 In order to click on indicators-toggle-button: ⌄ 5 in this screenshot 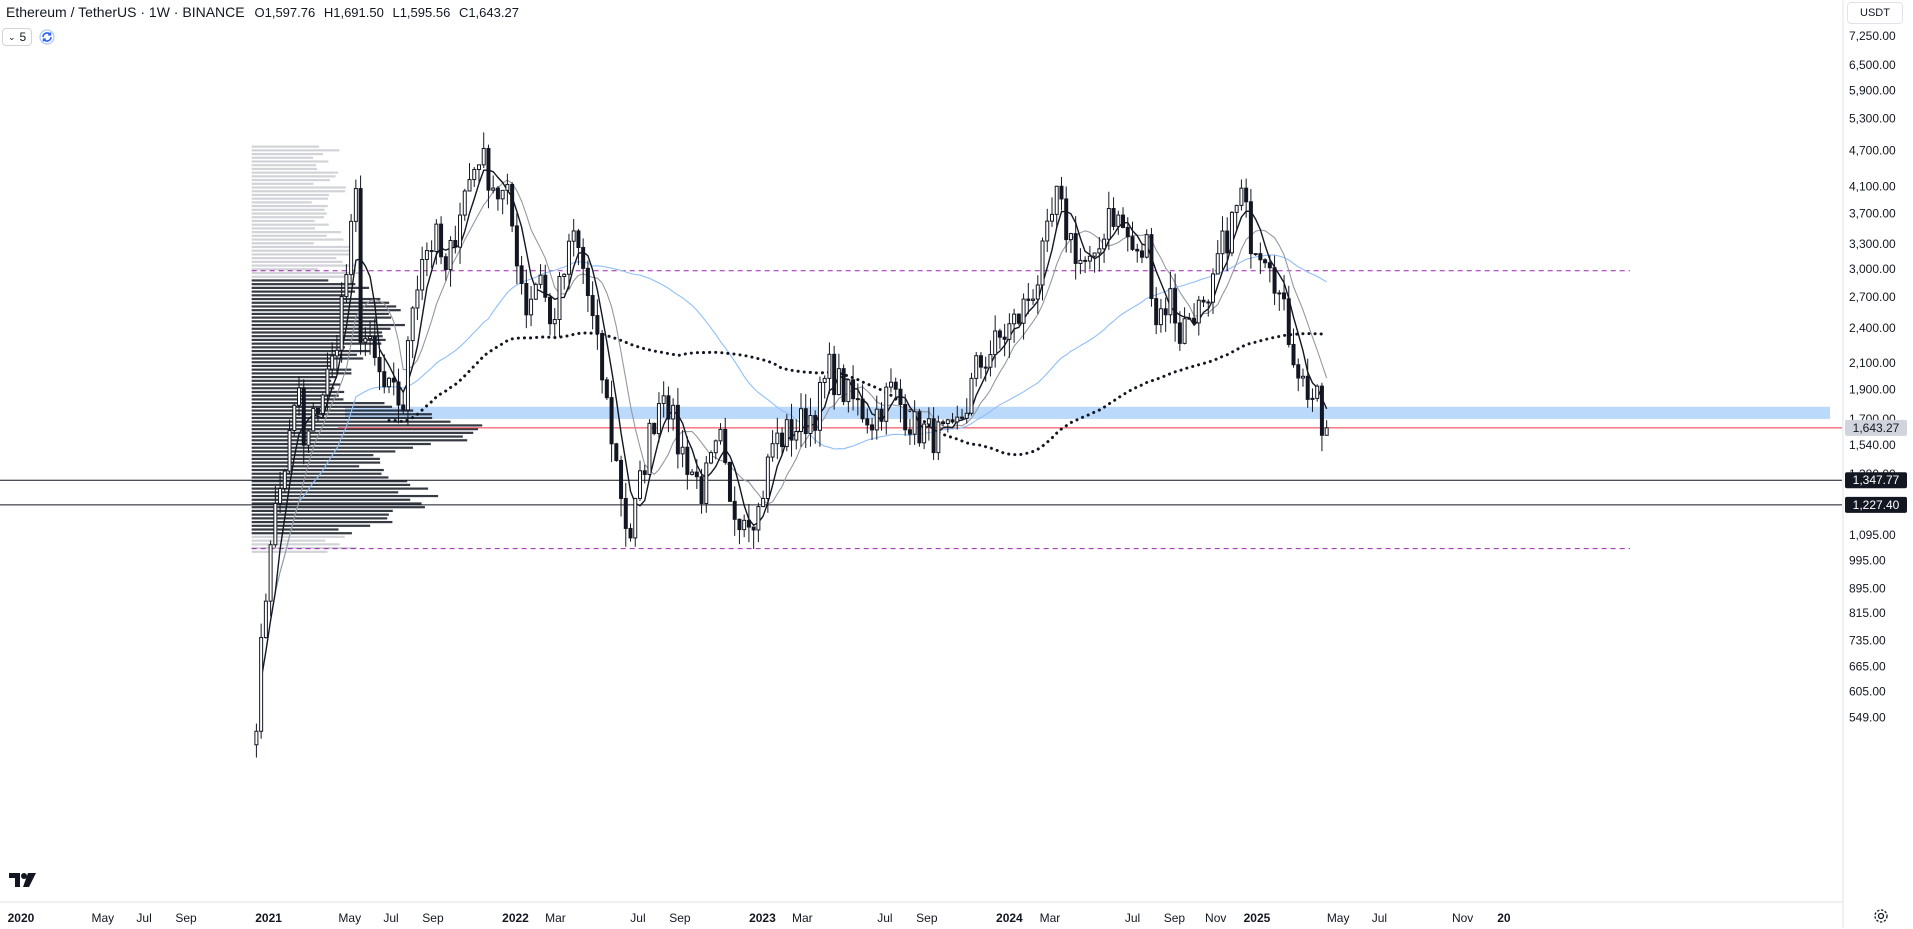, I will do `click(17, 37)`.